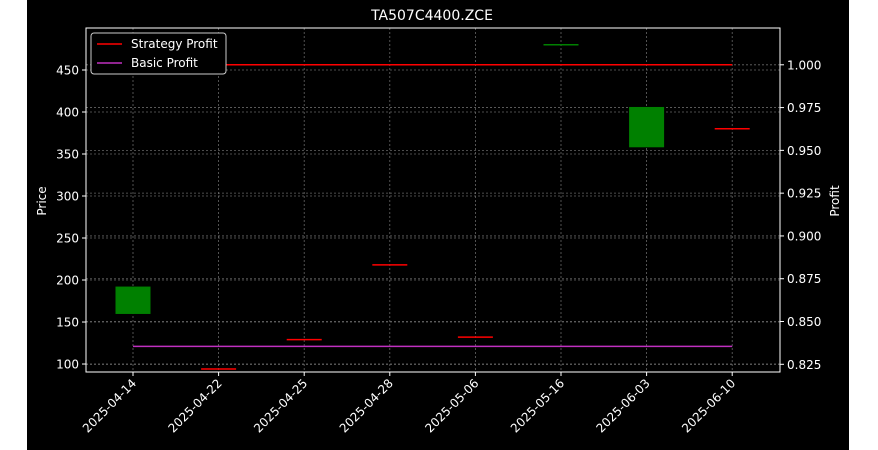 The height and width of the screenshot is (450, 878). I want to click on y-tick-label: 200, so click(67, 281).